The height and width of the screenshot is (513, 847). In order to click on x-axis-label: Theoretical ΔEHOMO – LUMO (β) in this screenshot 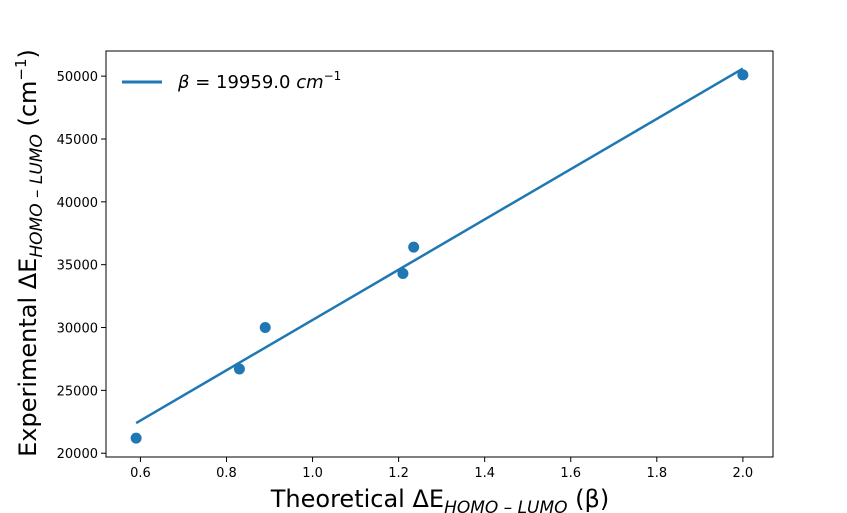, I will do `click(439, 499)`.